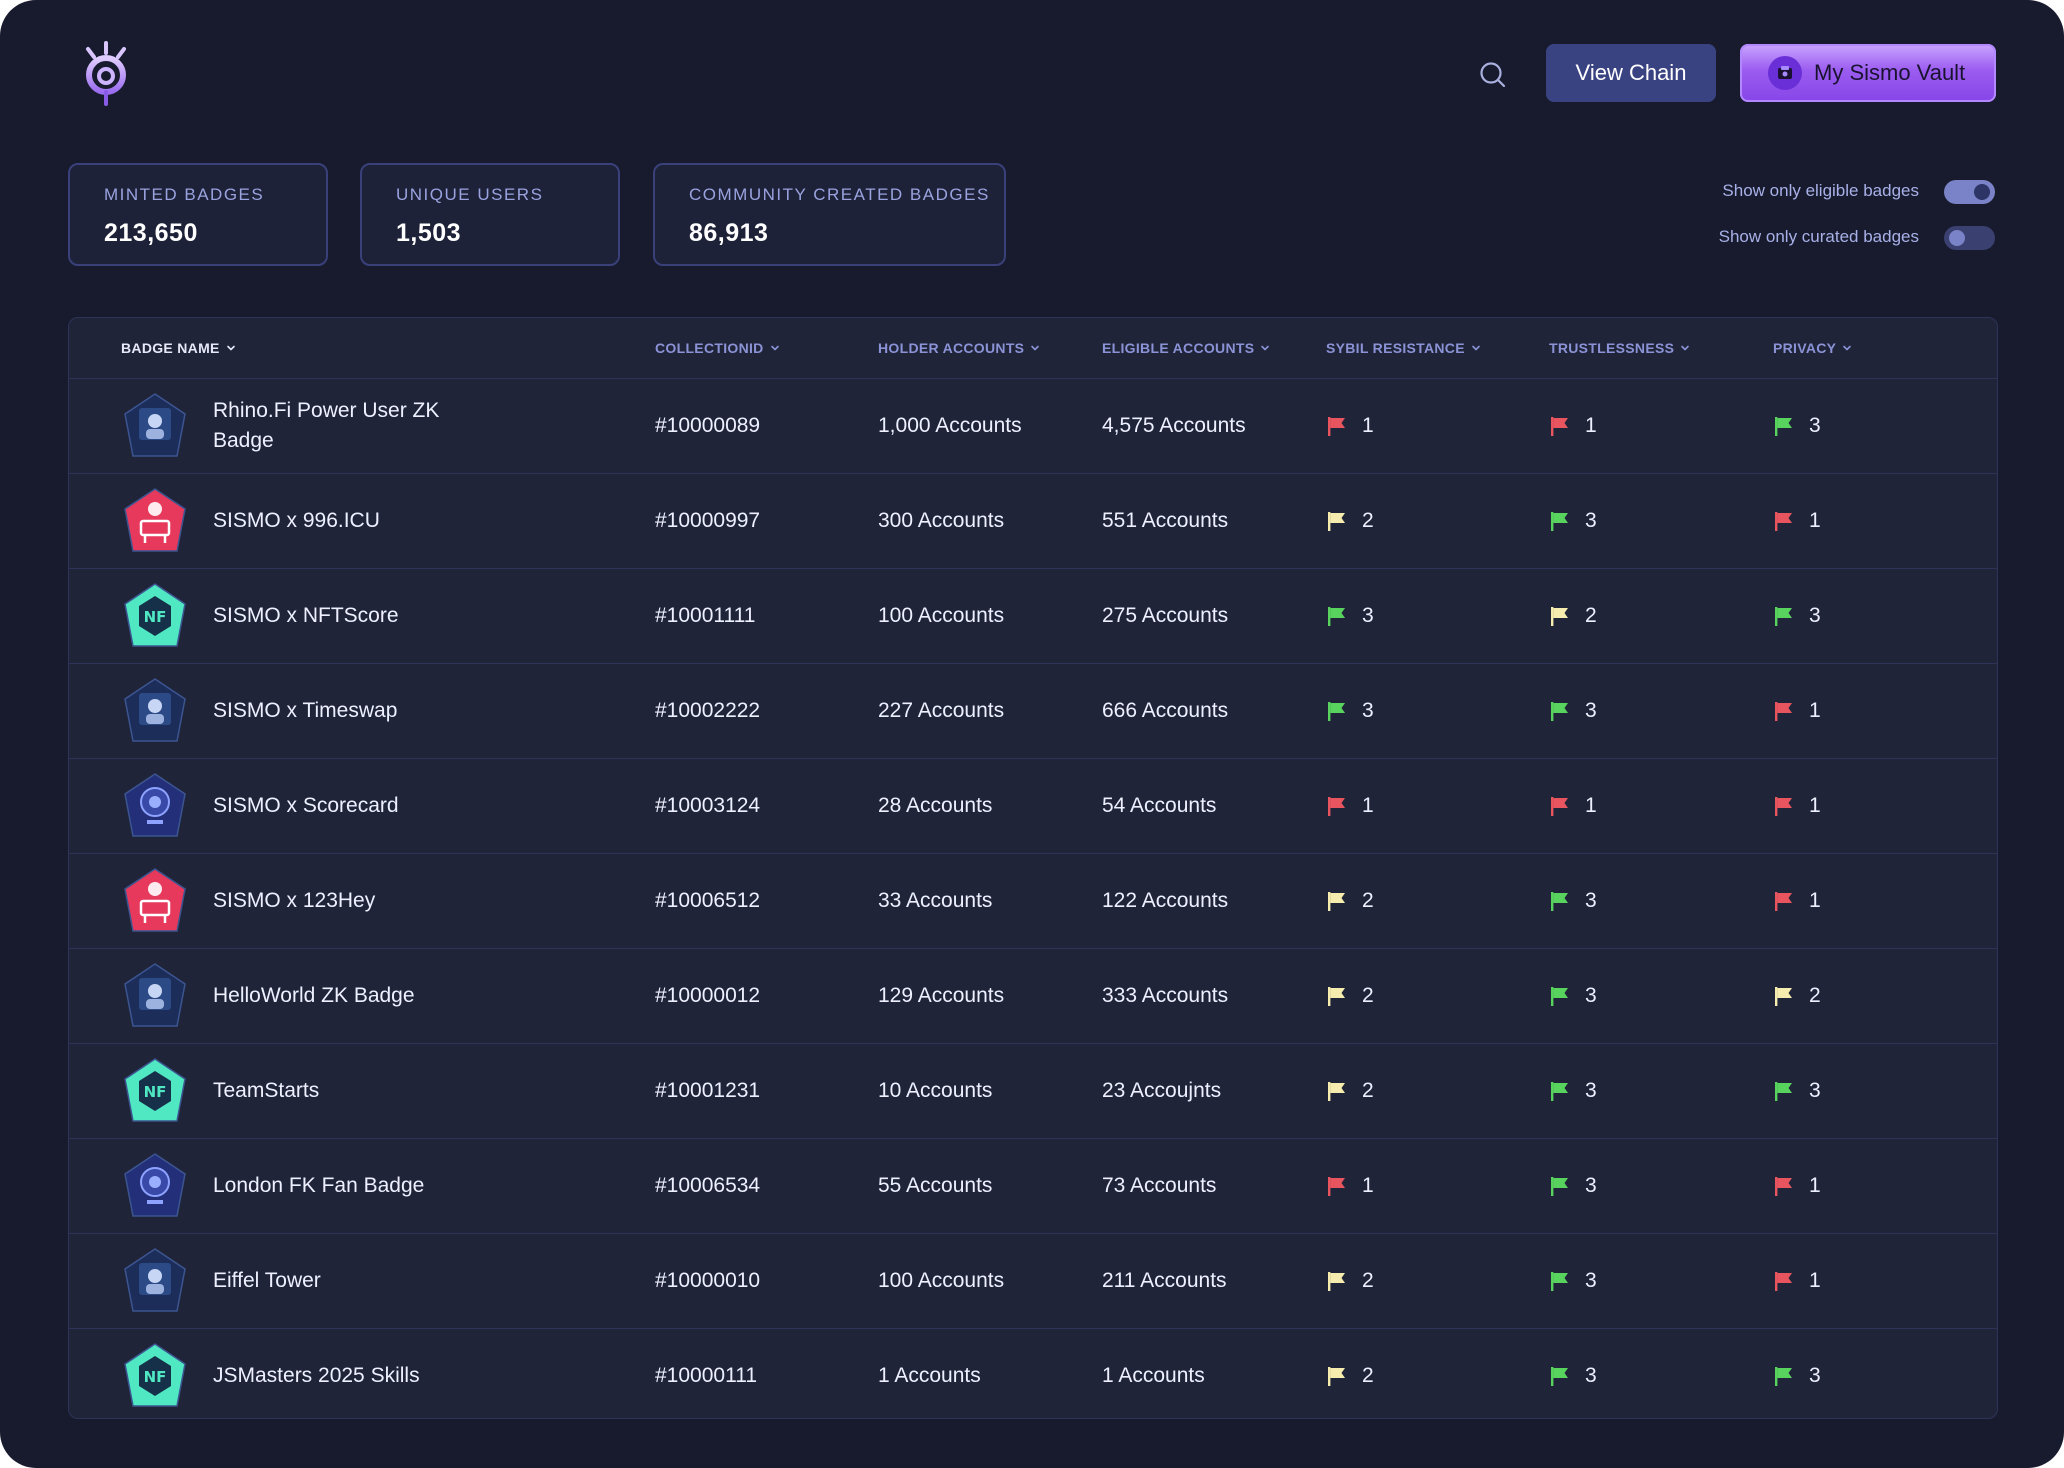 The height and width of the screenshot is (1468, 2064). What do you see at coordinates (941, 995) in the screenshot?
I see `holder-accounts-cell: 129 Accounts` at bounding box center [941, 995].